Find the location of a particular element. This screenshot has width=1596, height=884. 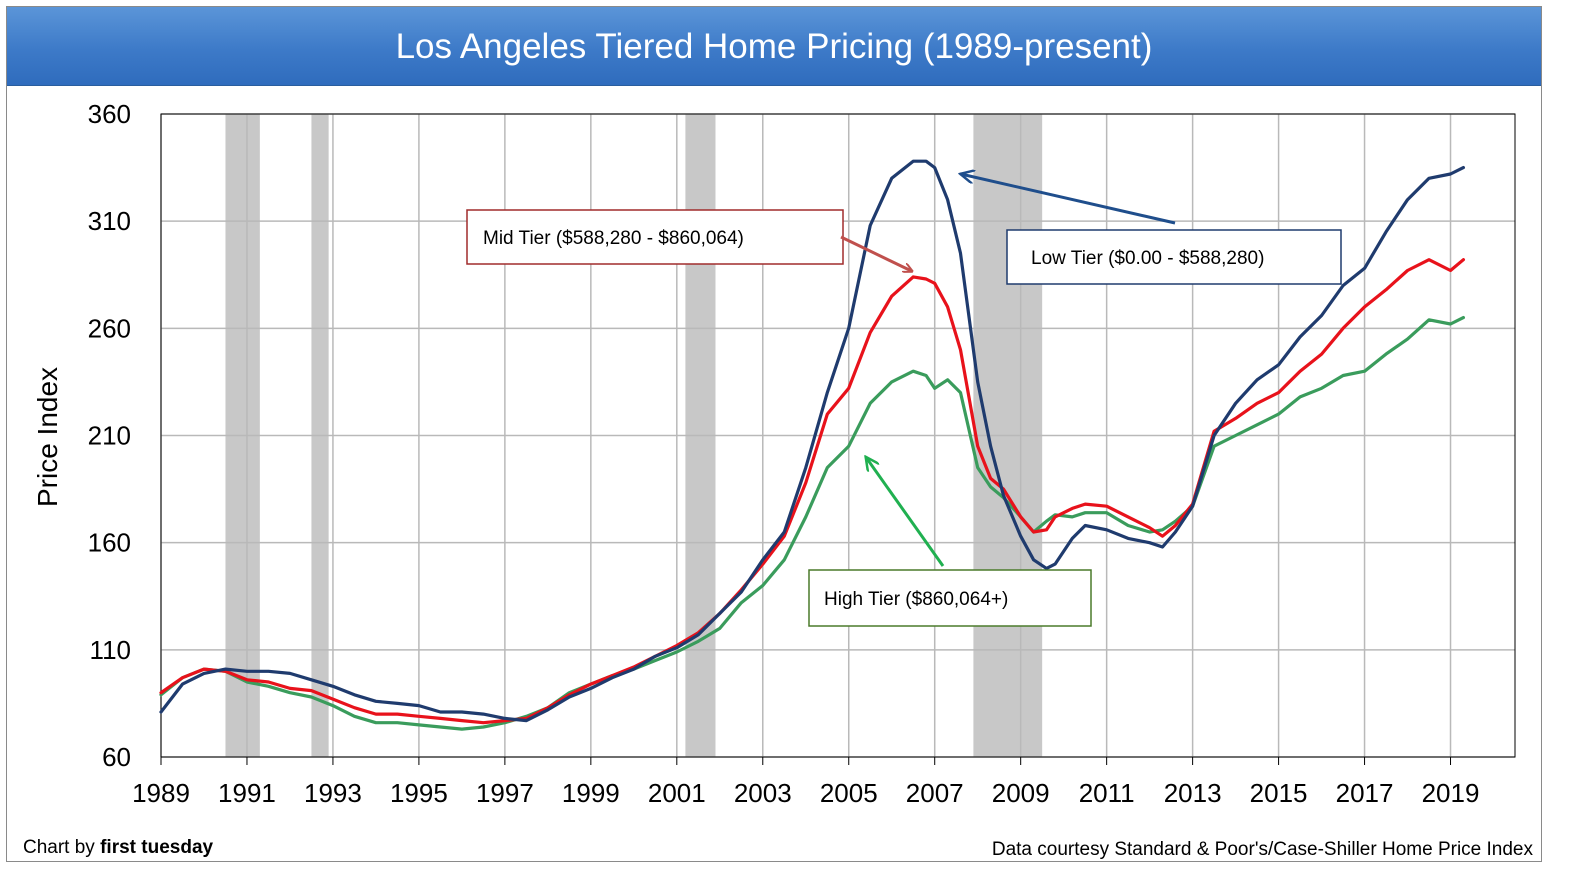

y-tick-label: 60 is located at coordinates (116, 757).